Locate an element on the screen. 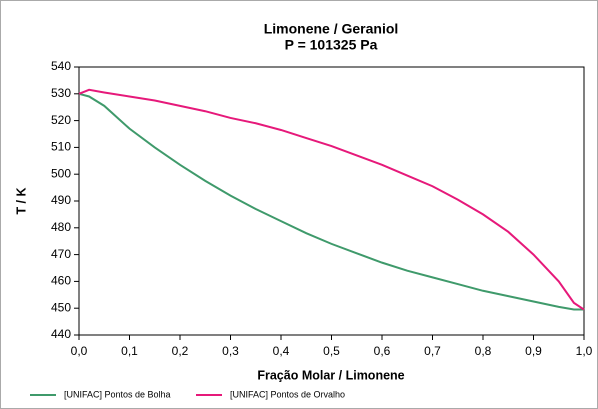  y-tick-label: 520 is located at coordinates (61, 120).